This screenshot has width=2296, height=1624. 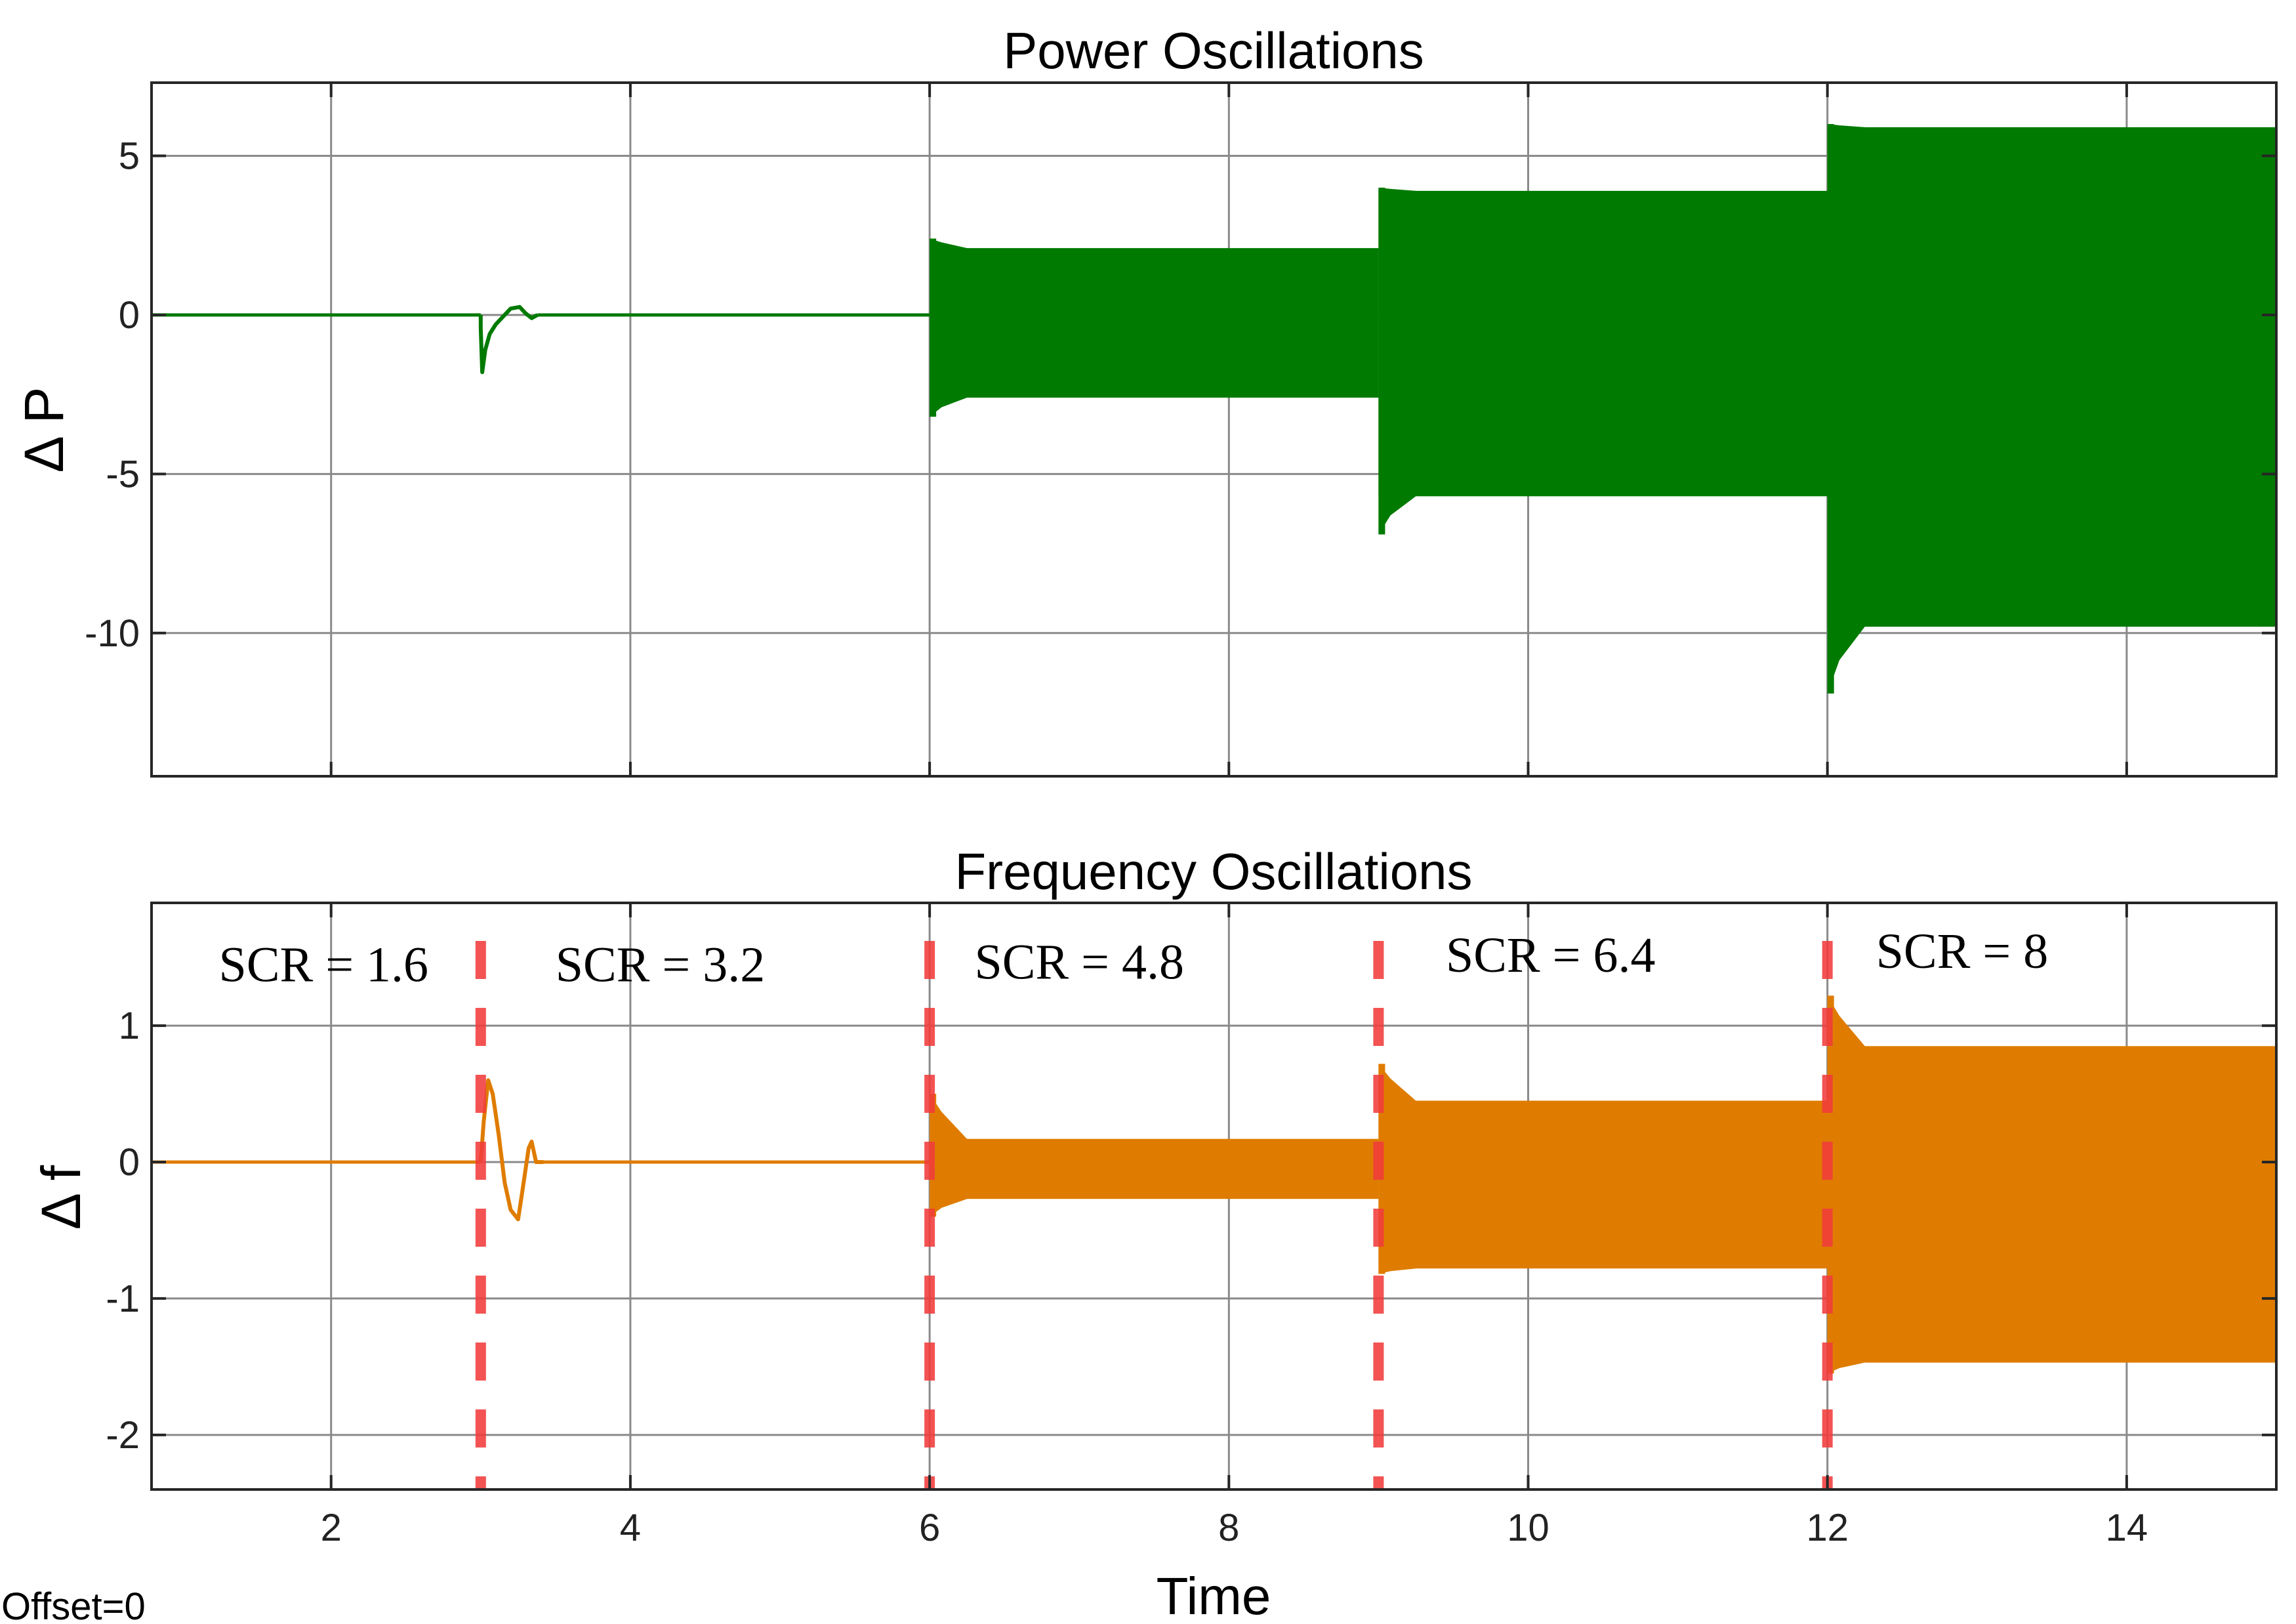 I want to click on scr-annotation: SCR = 3.2, so click(x=661, y=966).